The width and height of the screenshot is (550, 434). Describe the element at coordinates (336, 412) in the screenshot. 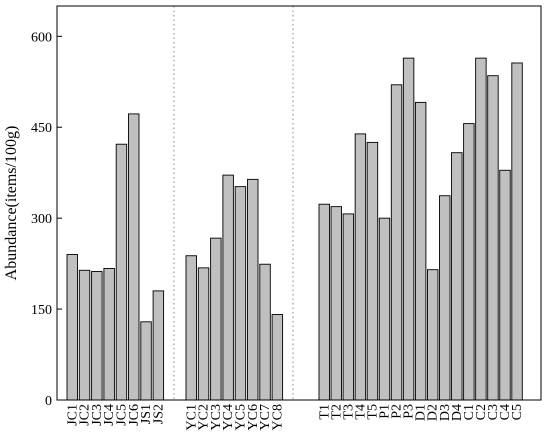

I see `x-tick-label: T2` at that location.